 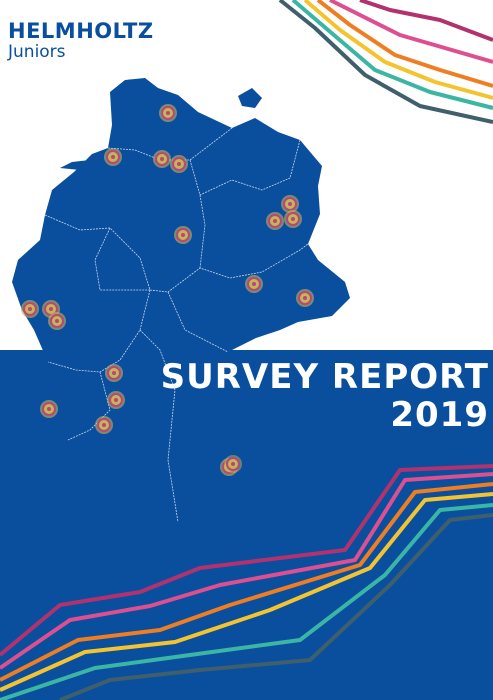 I want to click on top-line-orange, so click(x=404, y=44).